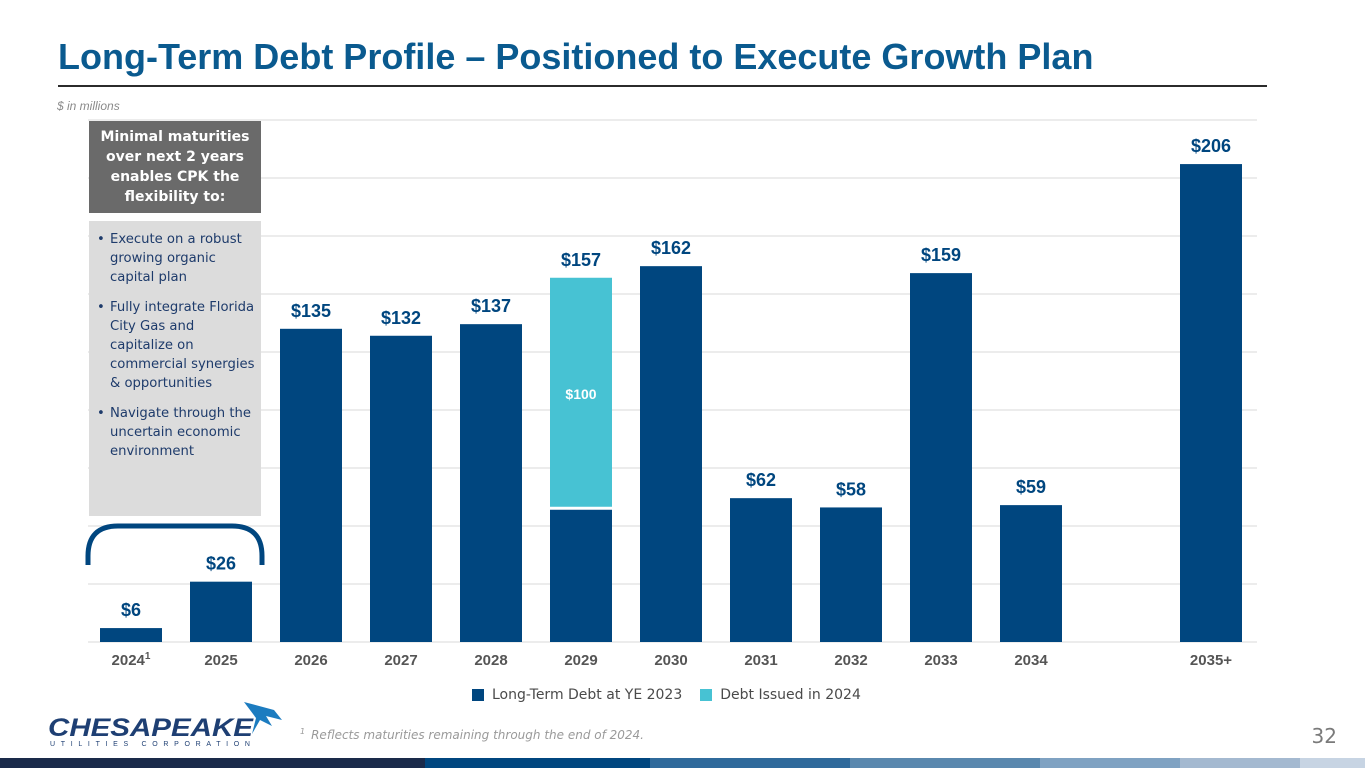 Image resolution: width=1365 pixels, height=768 pixels. Describe the element at coordinates (941, 457) in the screenshot. I see `bar-ye2023-2033` at that location.